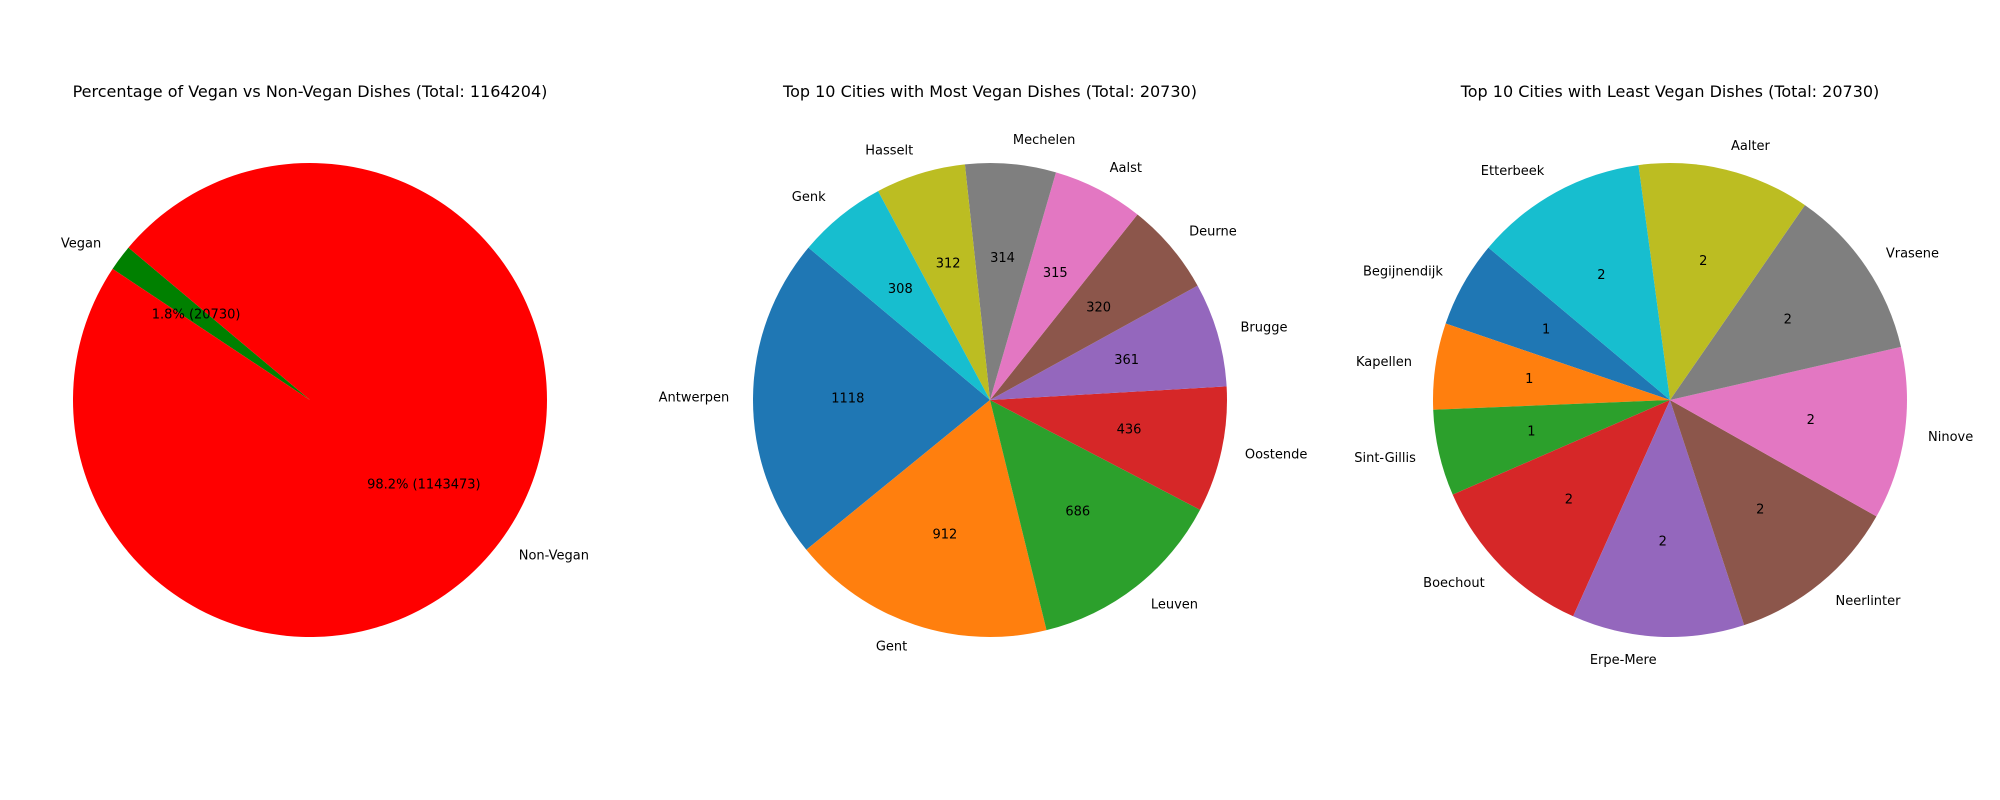 The width and height of the screenshot is (2000, 800). What do you see at coordinates (847, 399) in the screenshot?
I see `slice-value-label-antwerpen: 1118` at bounding box center [847, 399].